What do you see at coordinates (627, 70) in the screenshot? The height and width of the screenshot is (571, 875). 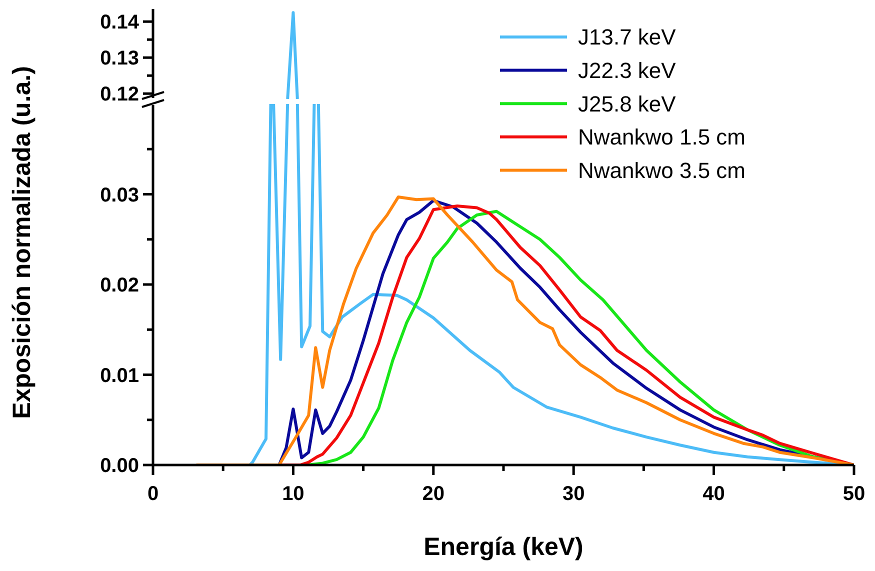 I see `legend-label: J22.3 keV` at bounding box center [627, 70].